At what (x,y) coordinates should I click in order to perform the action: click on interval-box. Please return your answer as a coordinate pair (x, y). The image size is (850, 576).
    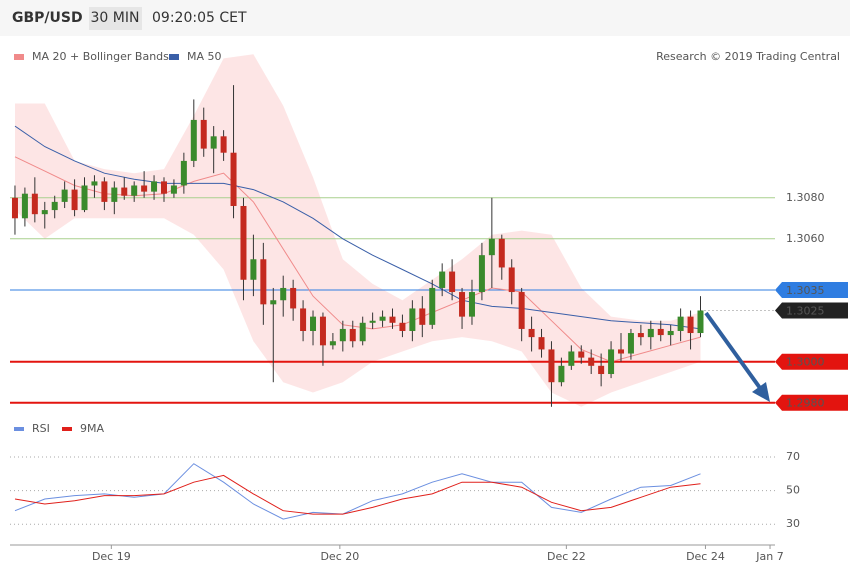
    Looking at the image, I should click on (115, 18).